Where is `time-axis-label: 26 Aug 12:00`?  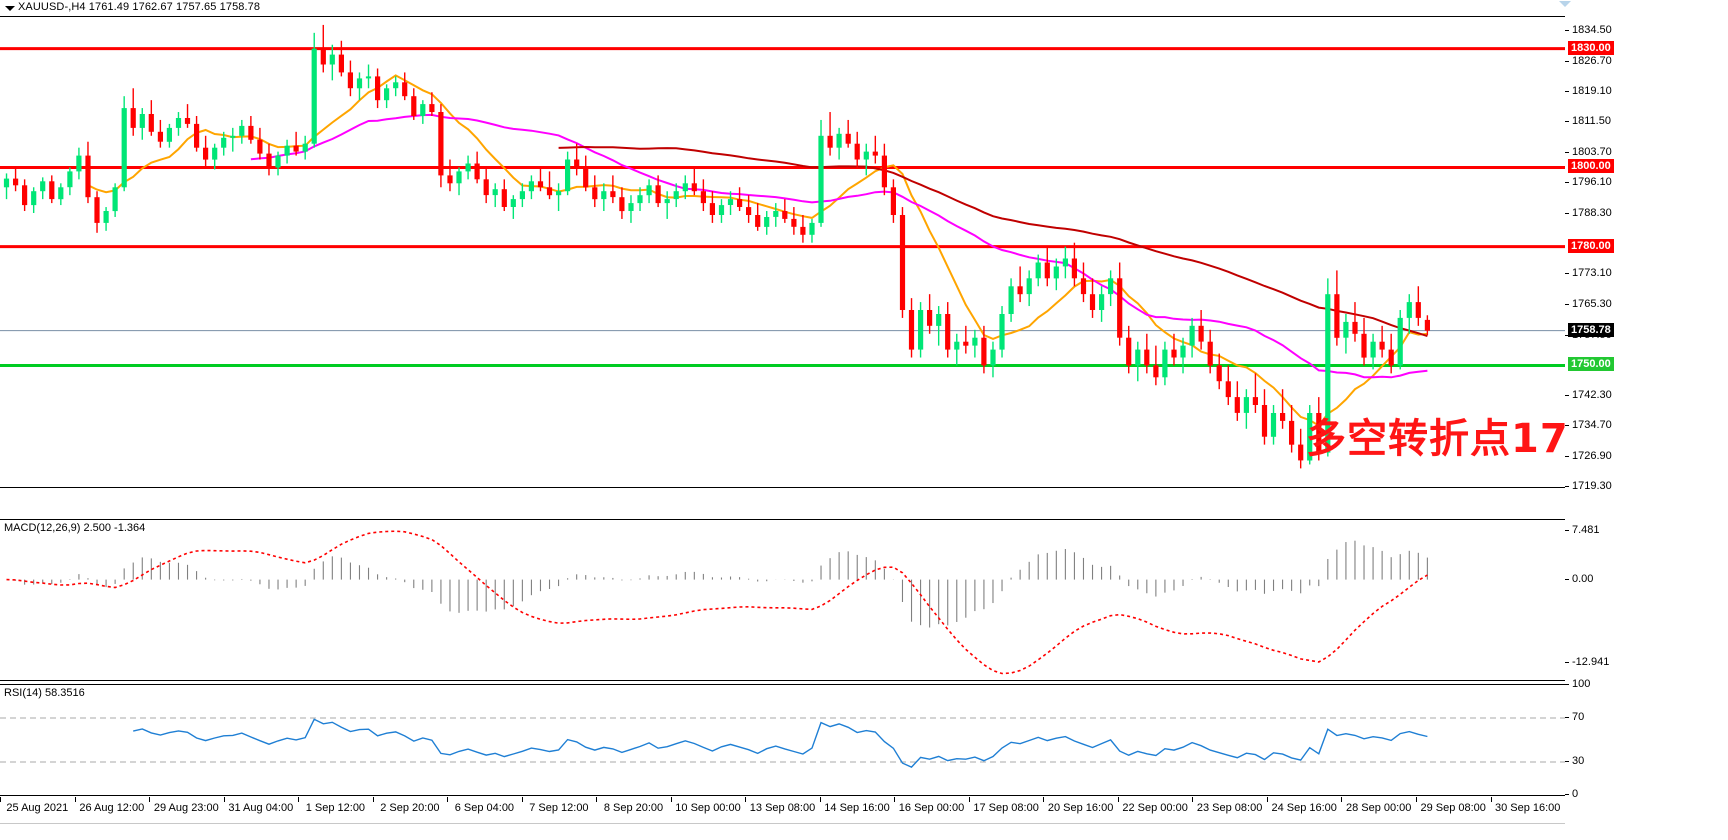
time-axis-label: 26 Aug 12:00 is located at coordinates (112, 808).